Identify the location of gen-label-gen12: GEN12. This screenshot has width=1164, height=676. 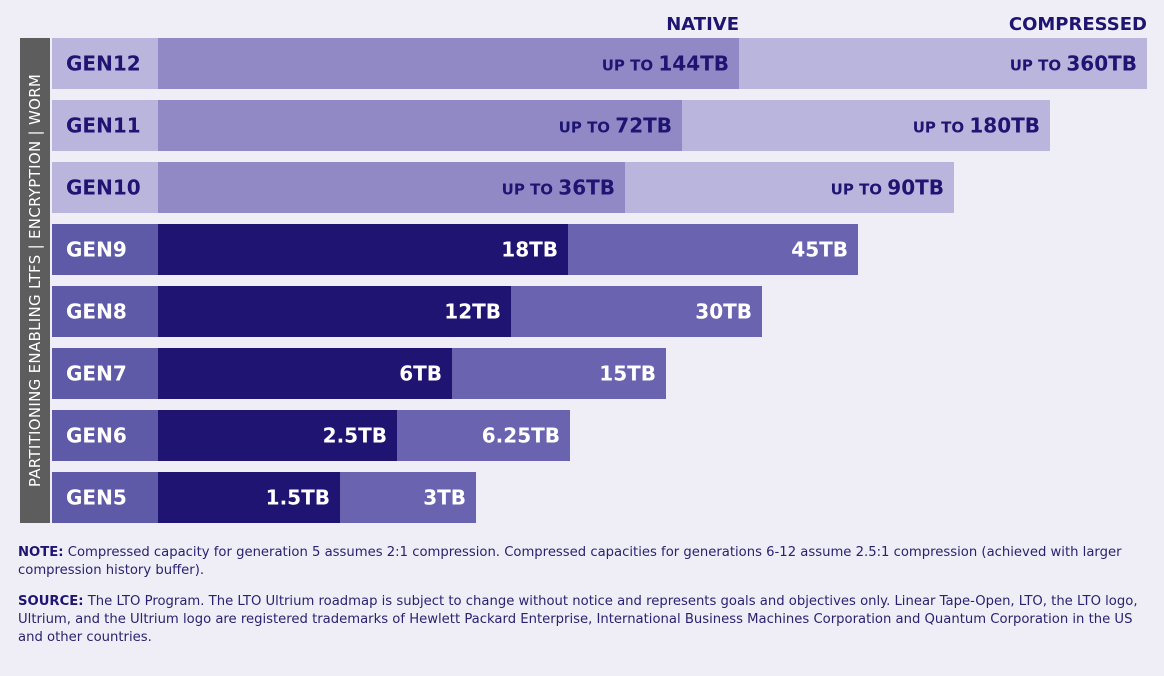
(103, 64).